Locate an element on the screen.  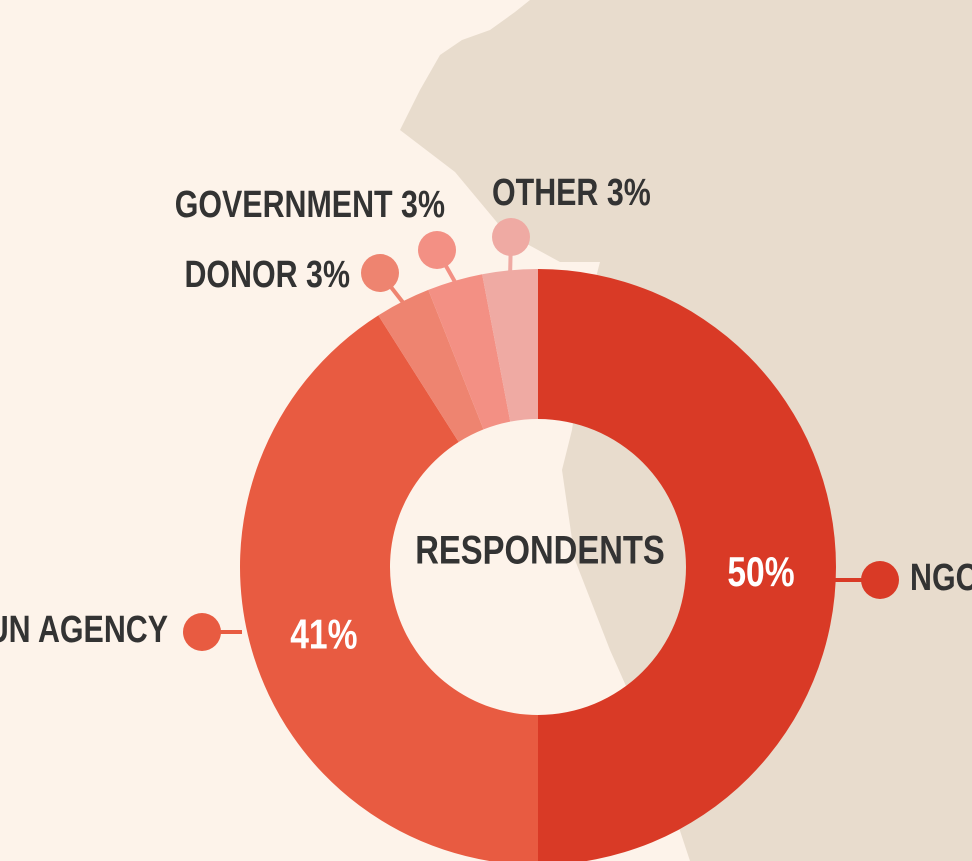
slice-label: DONOR 3% is located at coordinates (267, 275).